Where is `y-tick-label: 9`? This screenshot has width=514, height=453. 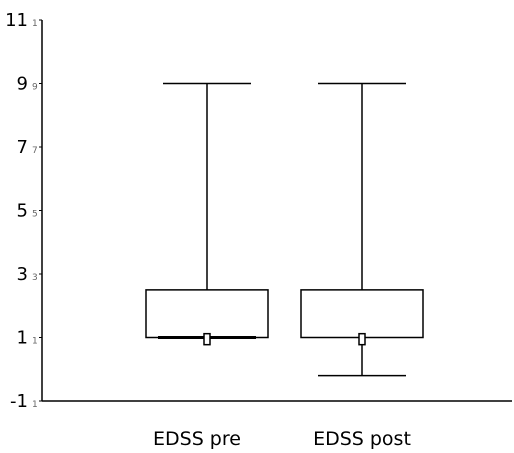 y-tick-label: 9 is located at coordinates (22, 84).